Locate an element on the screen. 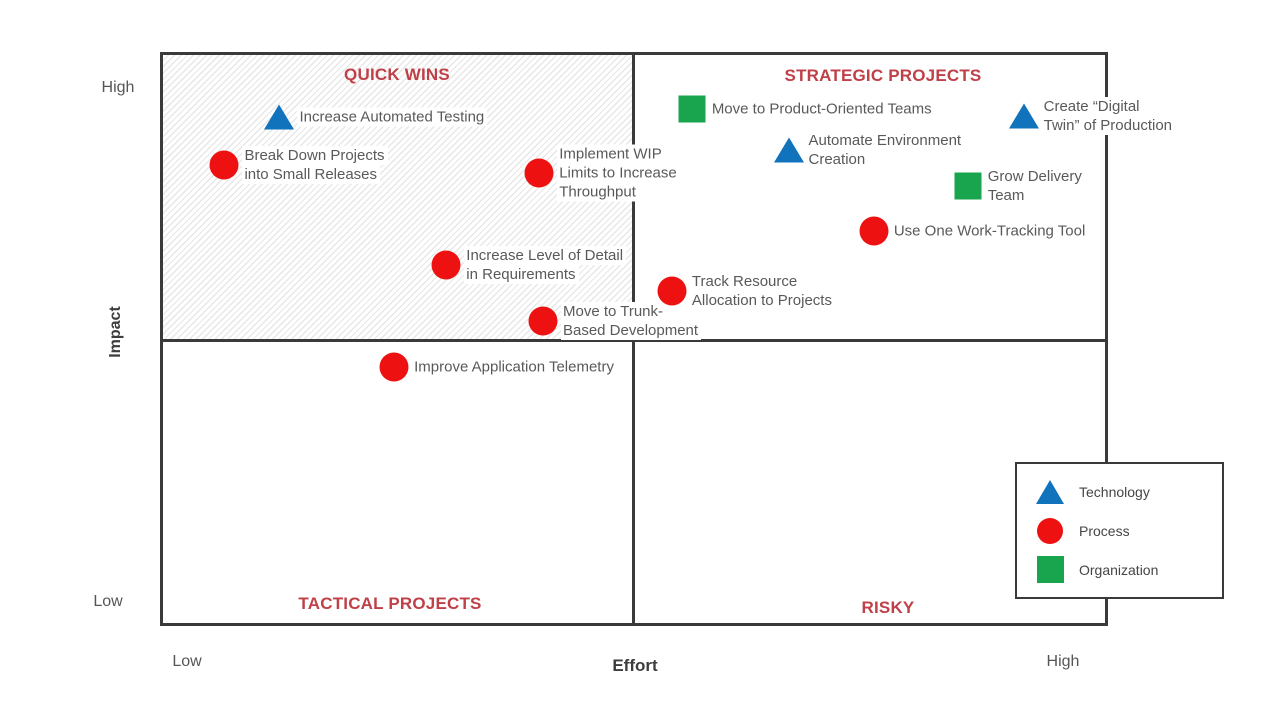 This screenshot has width=1280, height=720. quick-wins-hatched-background is located at coordinates (397, 197).